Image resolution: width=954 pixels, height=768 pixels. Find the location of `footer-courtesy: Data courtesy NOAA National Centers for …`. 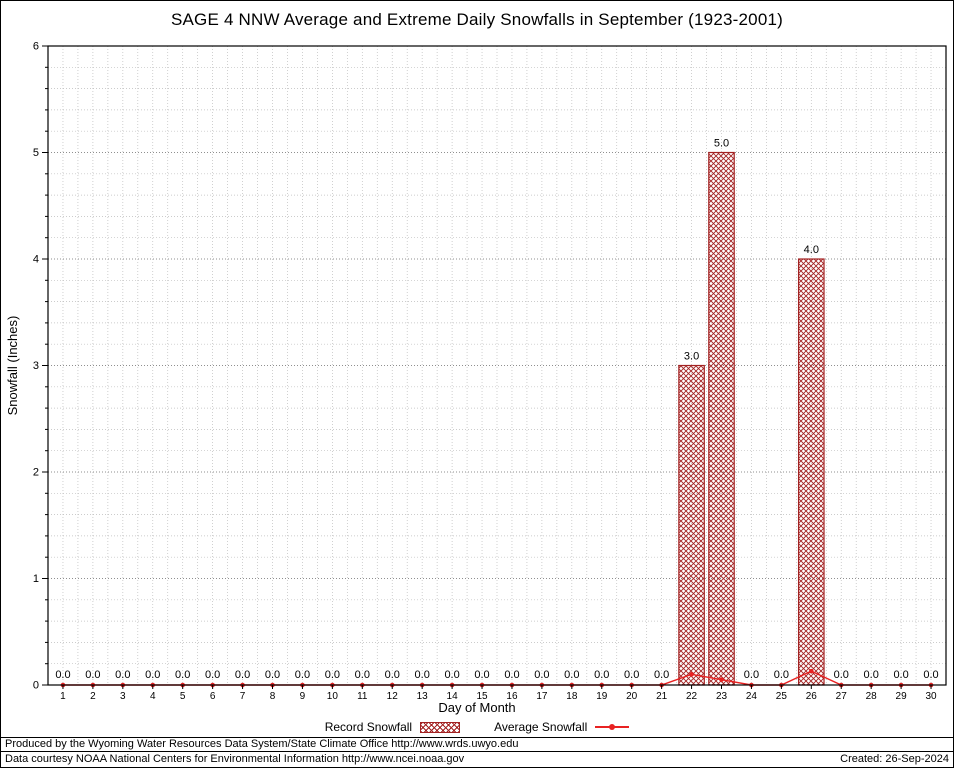

footer-courtesy: Data courtesy NOAA National Centers for … is located at coordinates (477, 759).